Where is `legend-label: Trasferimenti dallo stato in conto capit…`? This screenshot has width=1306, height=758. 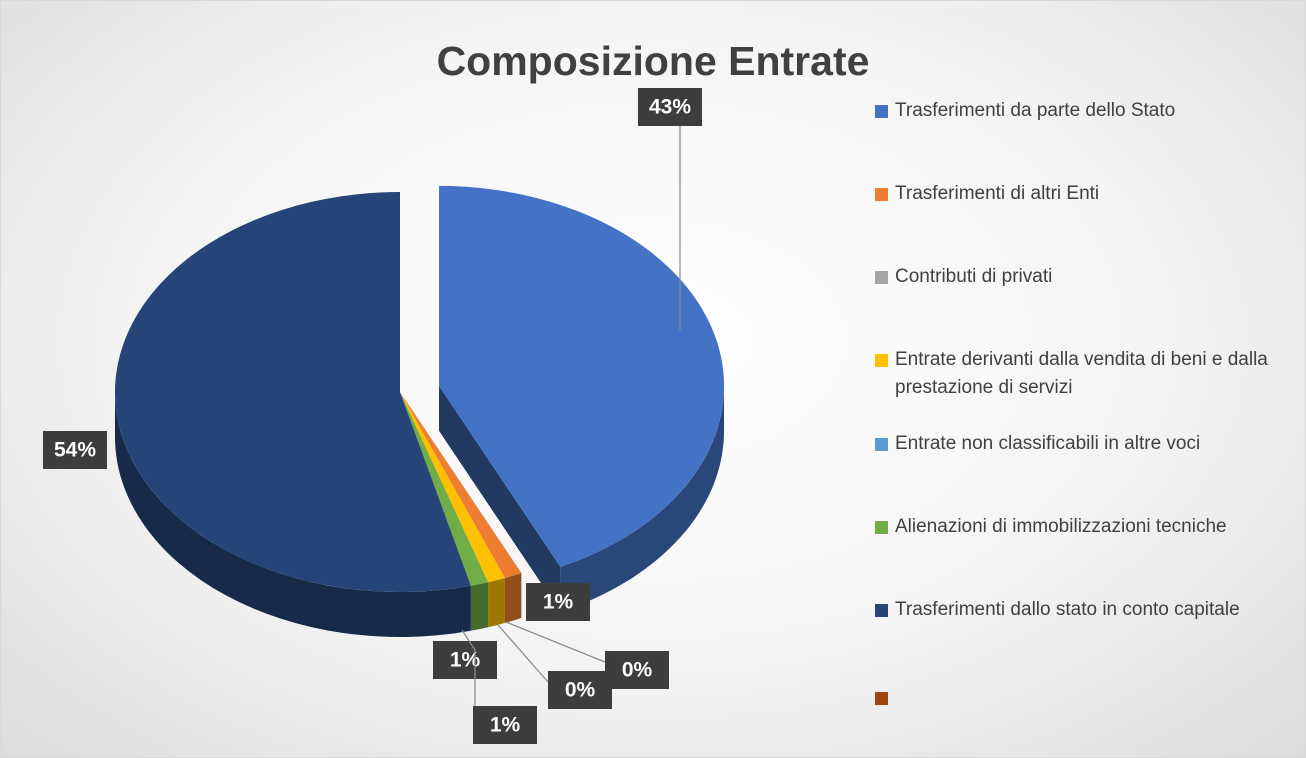 legend-label: Trasferimenti dallo stato in conto capit… is located at coordinates (1067, 609).